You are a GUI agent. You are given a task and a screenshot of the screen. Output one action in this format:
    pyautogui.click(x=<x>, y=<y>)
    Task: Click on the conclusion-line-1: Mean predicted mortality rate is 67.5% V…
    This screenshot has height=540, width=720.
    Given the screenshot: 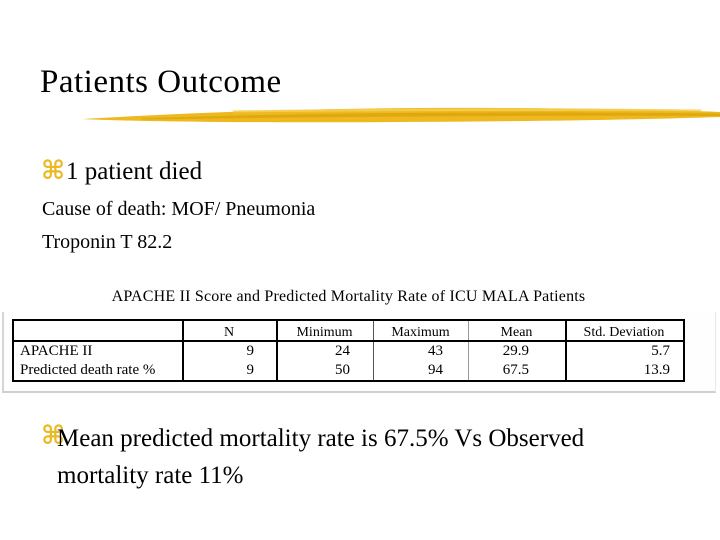 What is the action you would take?
    pyautogui.click(x=321, y=438)
    